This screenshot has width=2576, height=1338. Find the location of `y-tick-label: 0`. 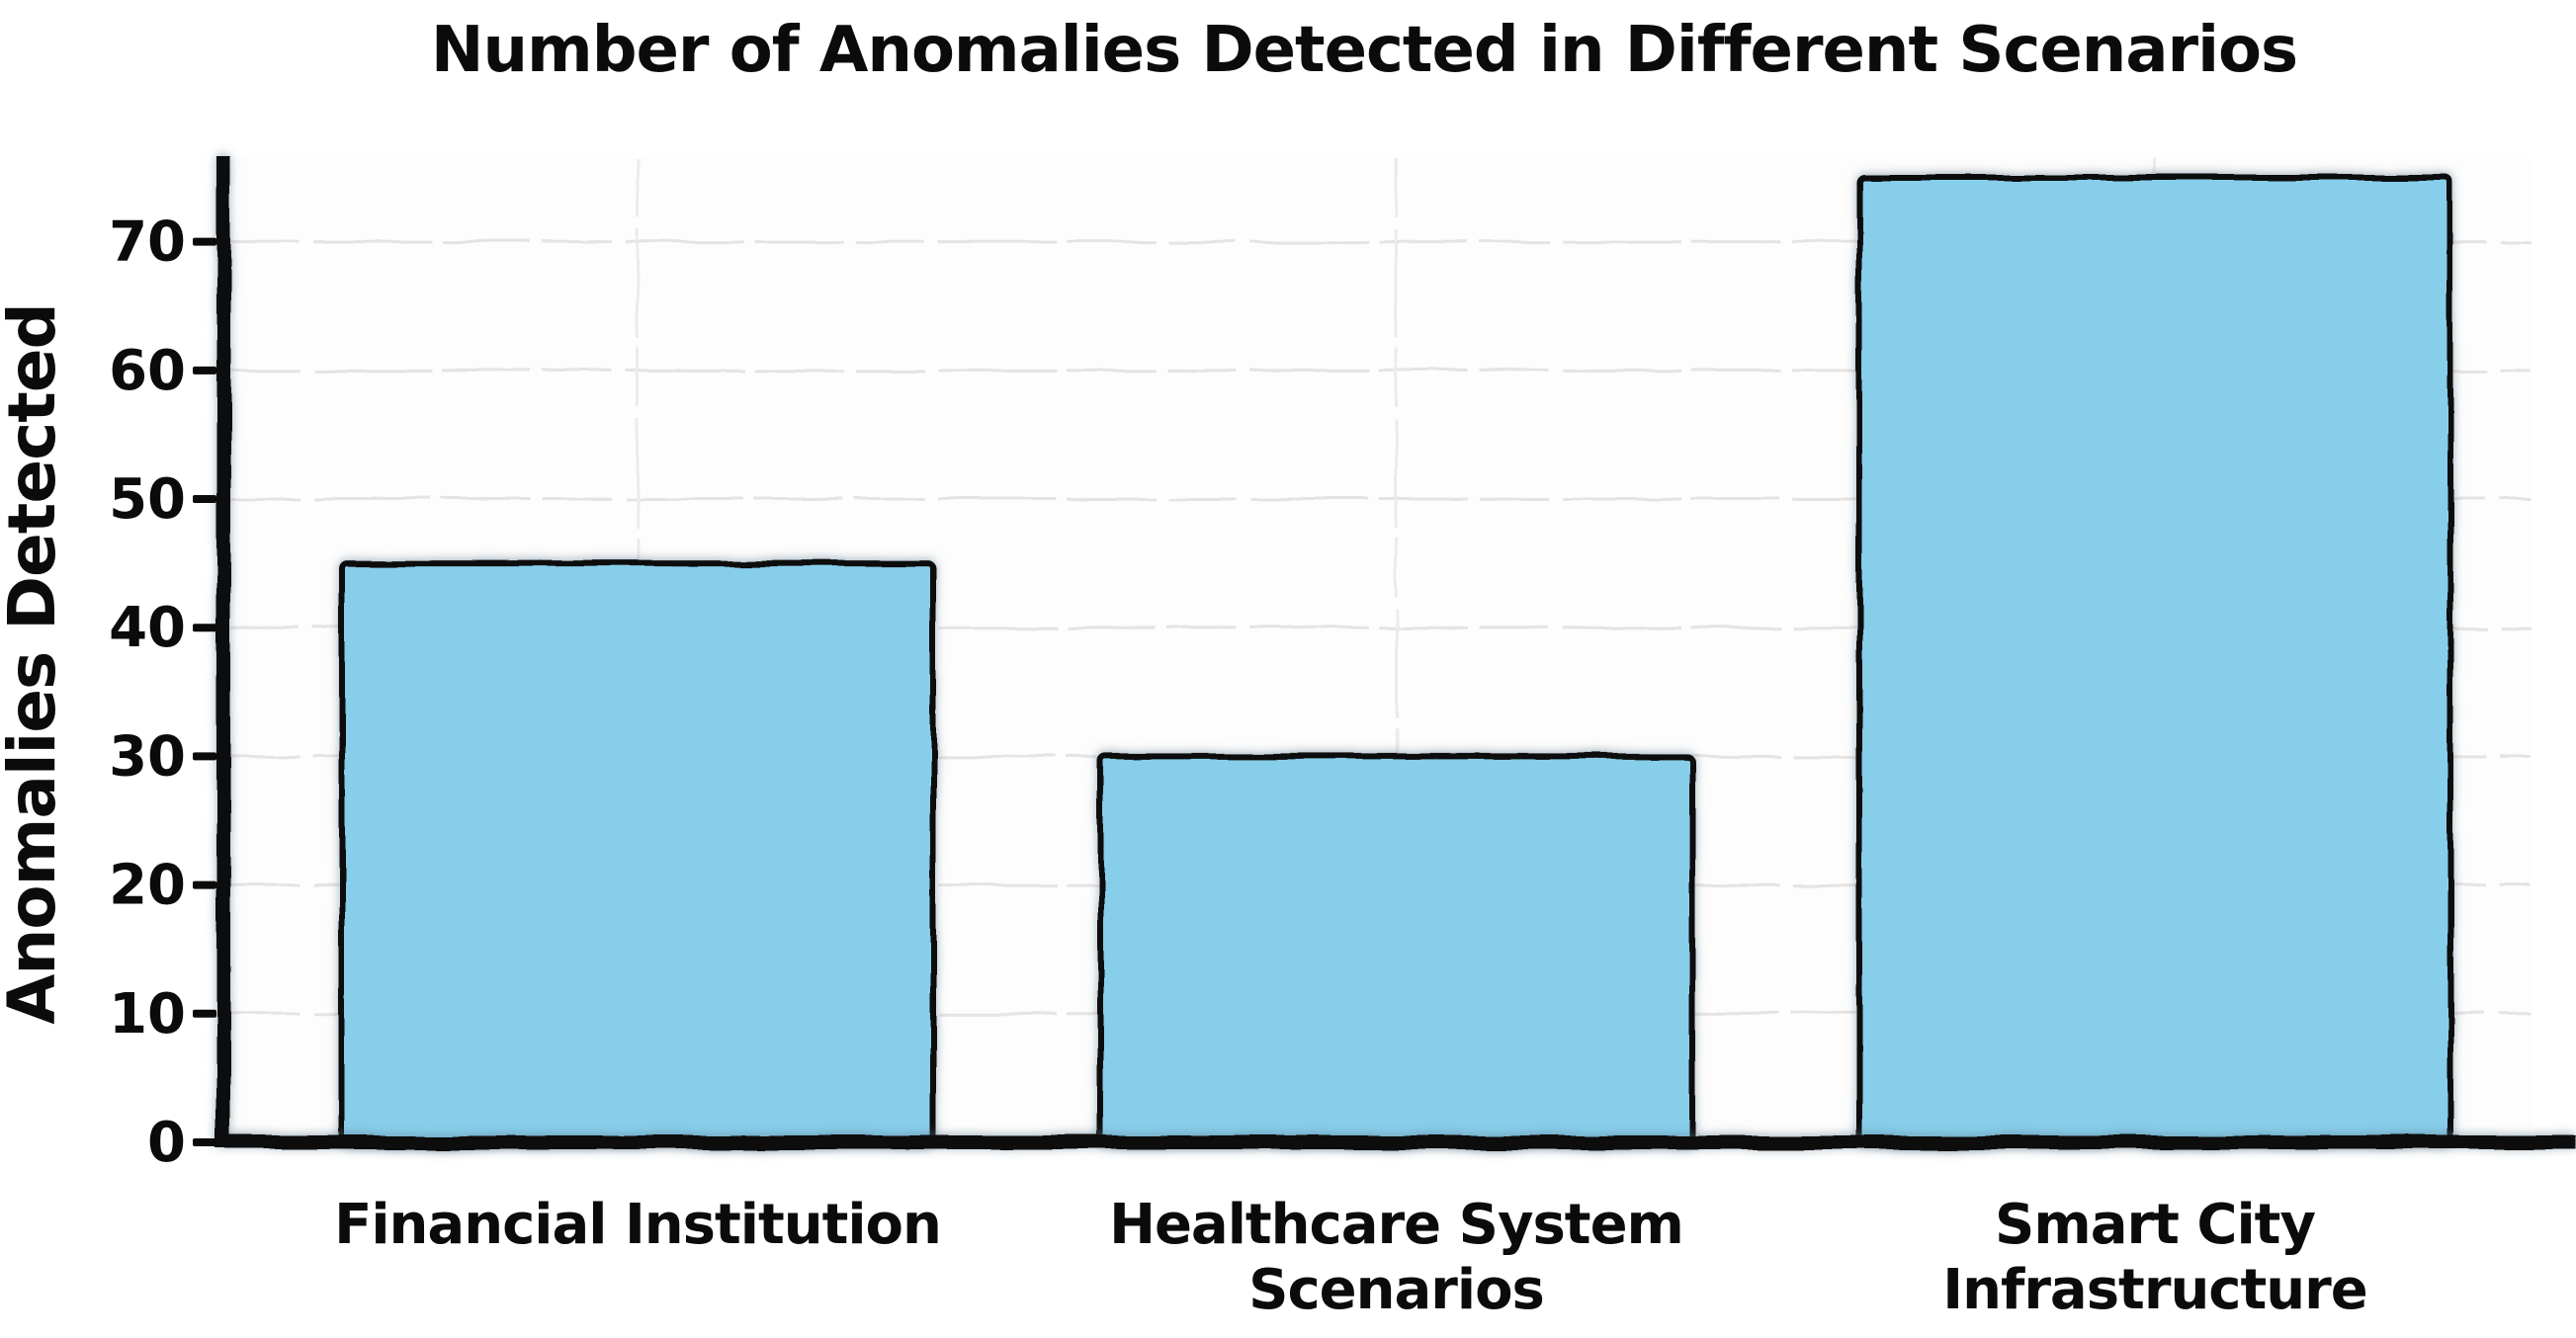

y-tick-label: 0 is located at coordinates (166, 1143).